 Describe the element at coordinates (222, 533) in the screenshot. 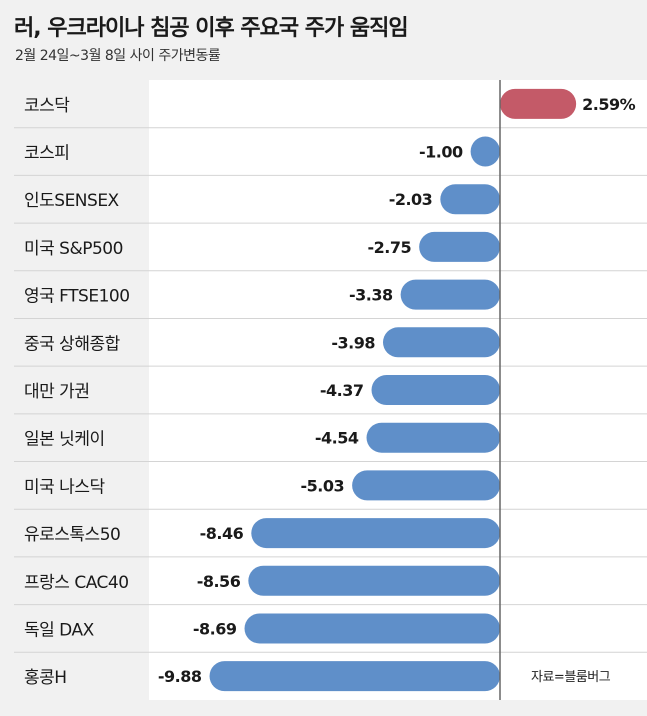

I see `value-label: -8.46` at that location.